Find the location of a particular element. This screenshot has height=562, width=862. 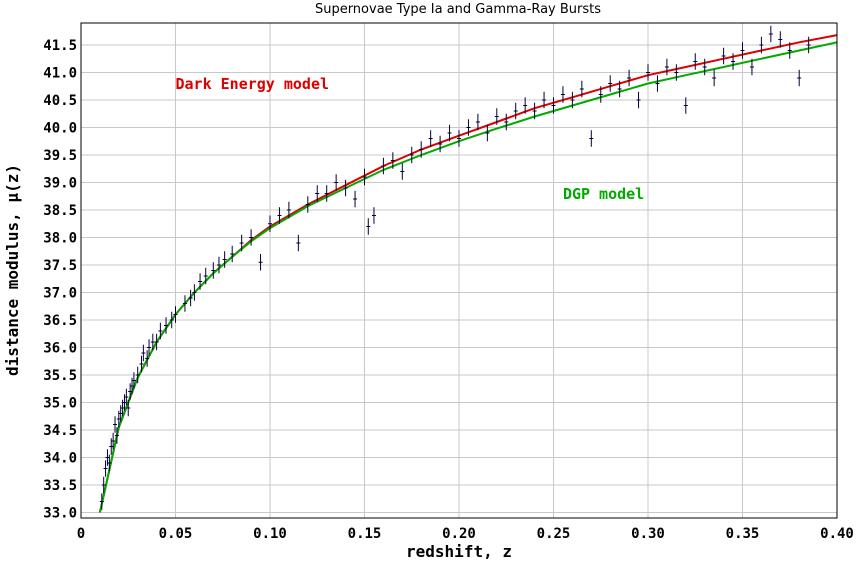

x-tick-label: 0 is located at coordinates (81, 534).